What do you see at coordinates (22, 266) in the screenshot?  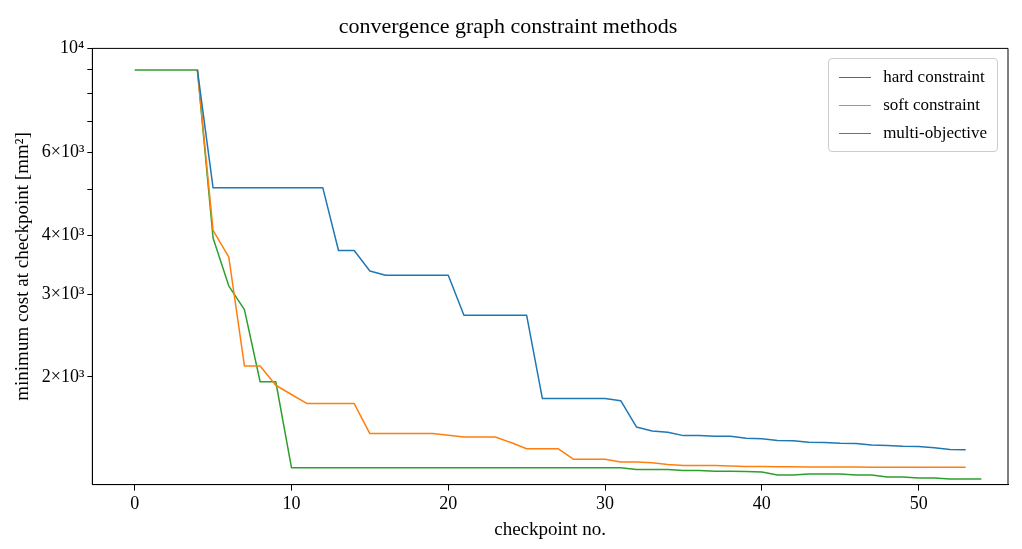 I see `y-axis-title: minimum cost at checkpoint [mm²]` at bounding box center [22, 266].